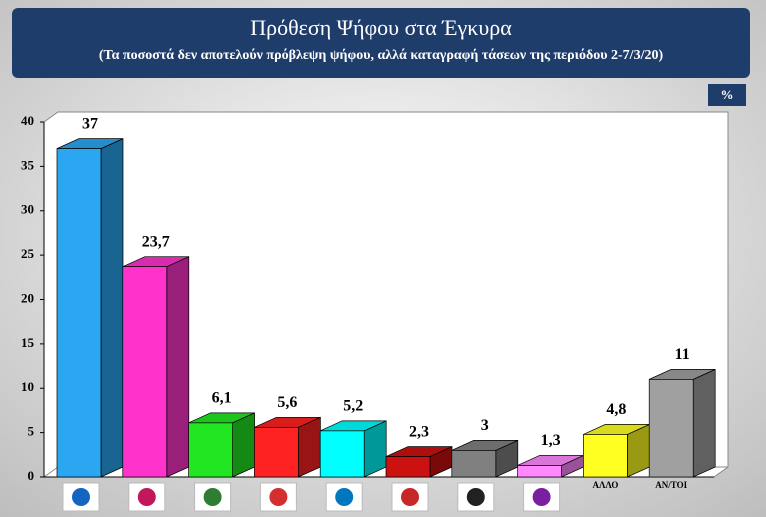 Image resolution: width=766 pixels, height=517 pixels. What do you see at coordinates (671, 485) in the screenshot?
I see `x-tick-label: ΑΝ/ΤΟΙ` at bounding box center [671, 485].